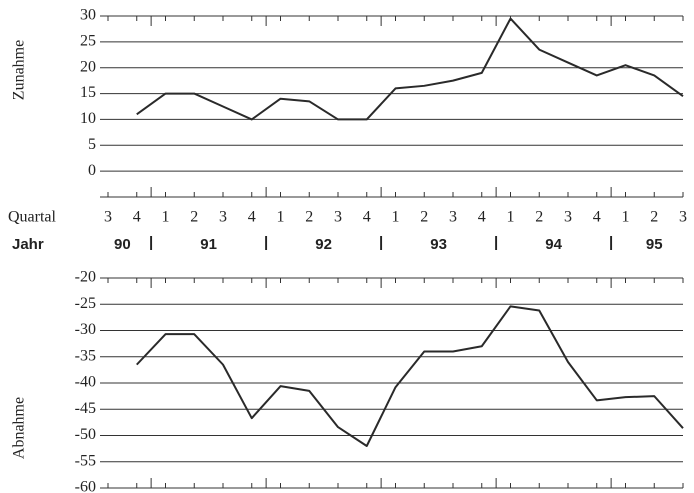  What do you see at coordinates (19, 428) in the screenshot?
I see `y-axis-title: Abnahme` at bounding box center [19, 428].